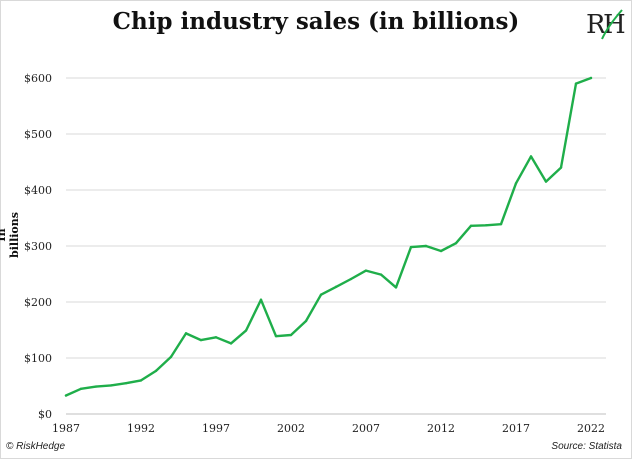  What do you see at coordinates (38, 134) in the screenshot?
I see `y-tick-label: $500` at bounding box center [38, 134].